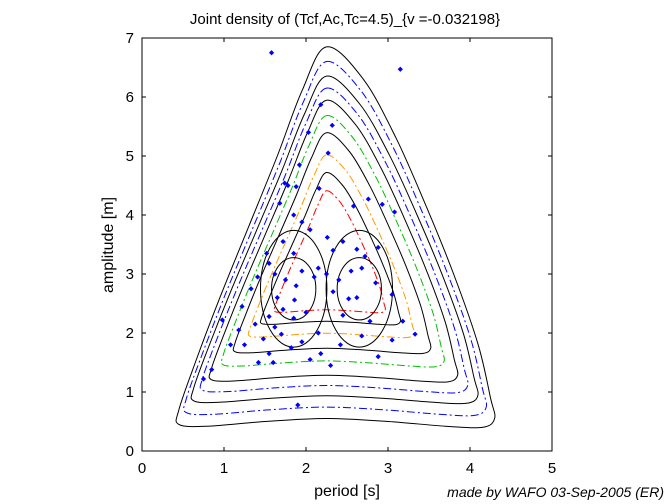 This screenshot has height=504, width=672. What do you see at coordinates (130, 392) in the screenshot?
I see `y-tick-label: 1` at bounding box center [130, 392].